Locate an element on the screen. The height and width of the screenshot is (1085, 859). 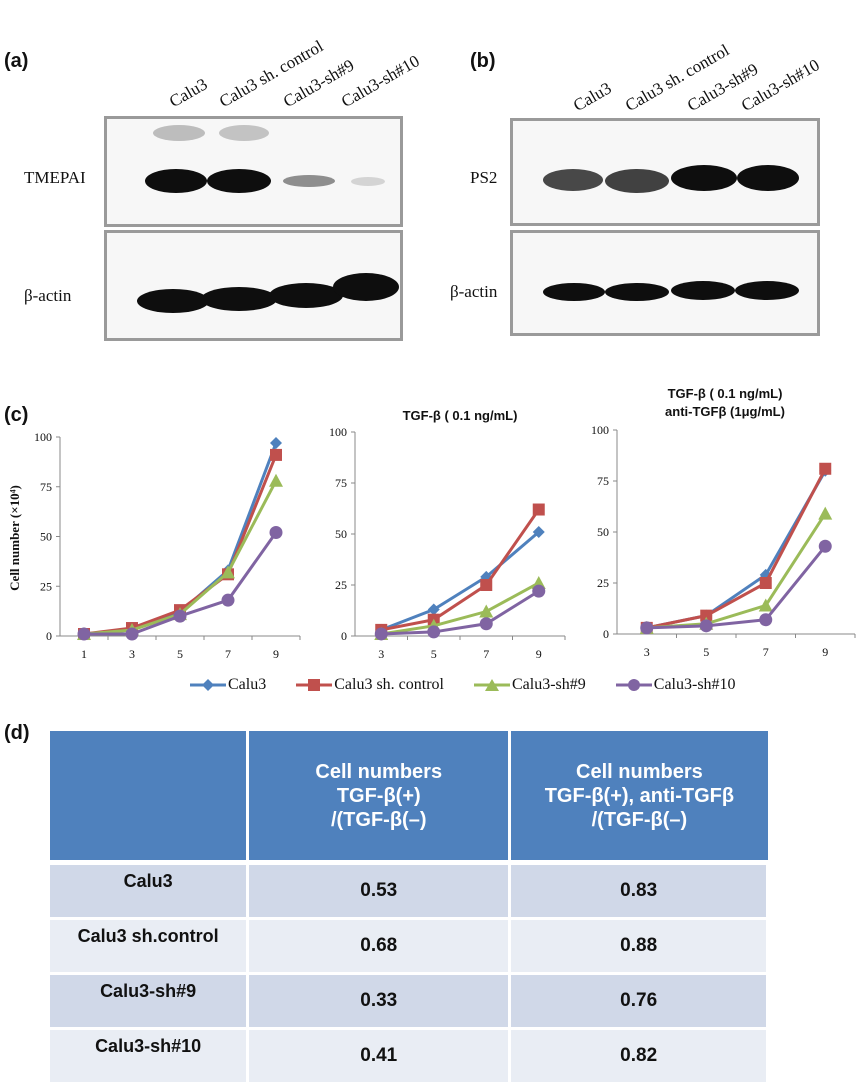
chart-untreated: 0 25 50 75 100 1 3 5 7 9 is located at coordinates (167, 545).